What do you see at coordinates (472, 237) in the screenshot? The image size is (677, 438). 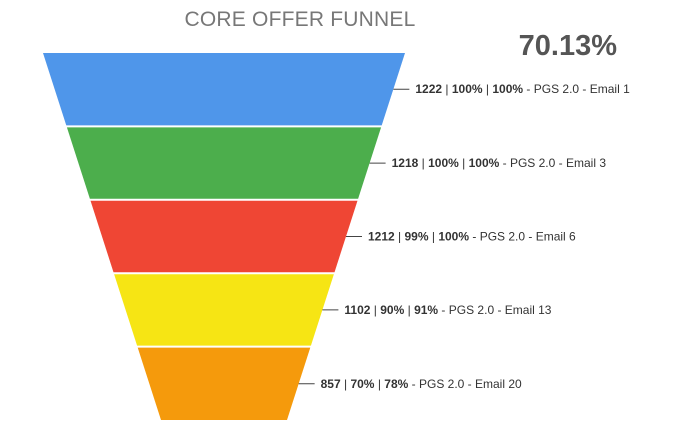 I see `funnel-label-3: 1212 | 99% | 100% - PGS 2.0 - Email 6` at bounding box center [472, 237].